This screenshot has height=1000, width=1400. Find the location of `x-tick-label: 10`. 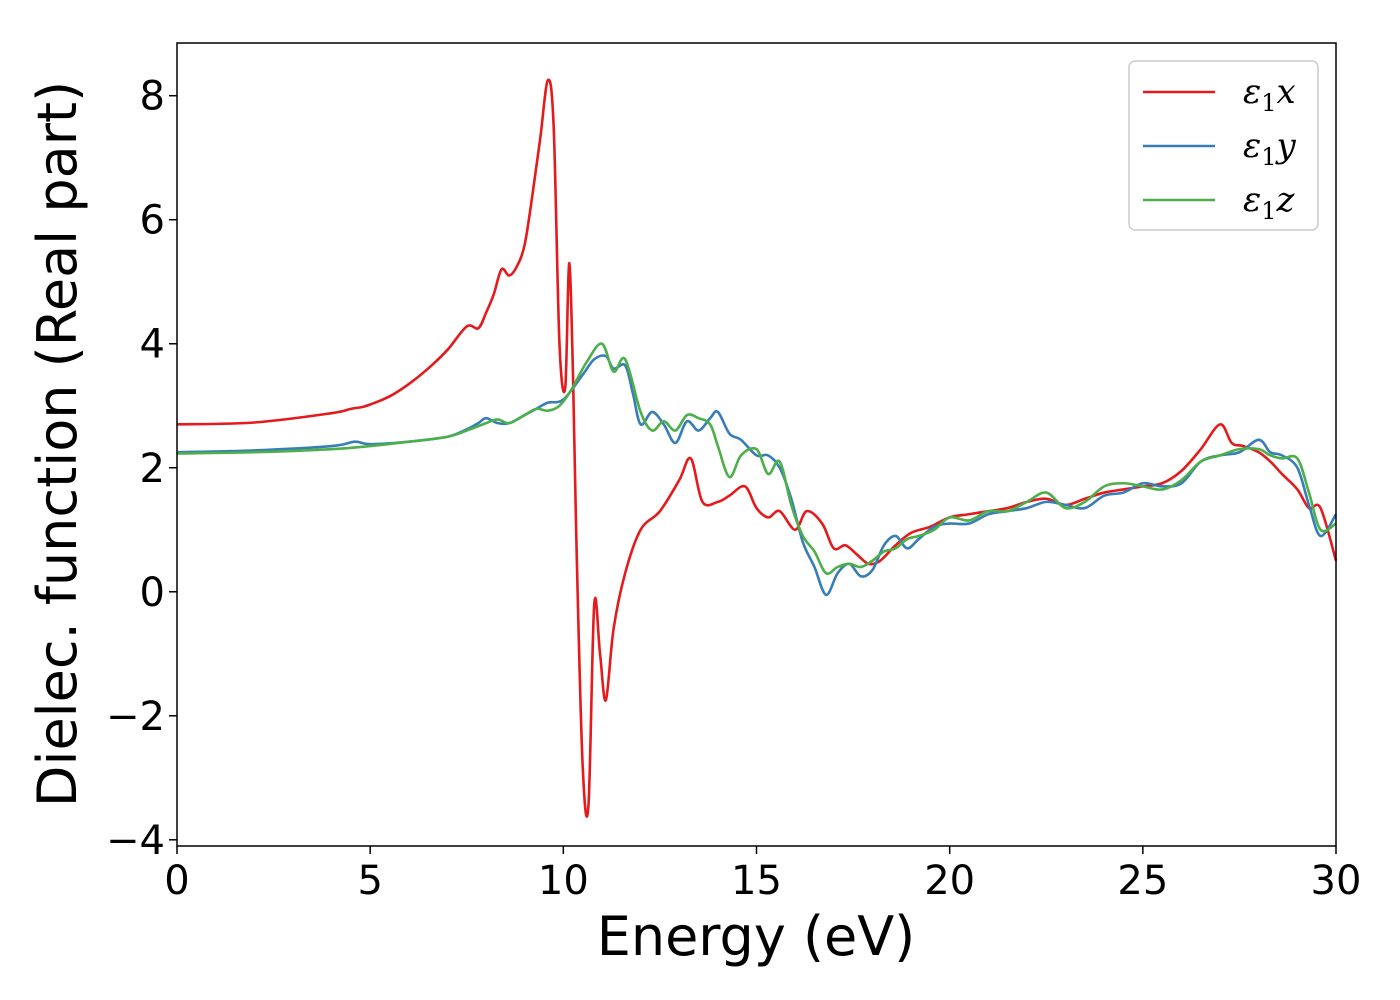

x-tick-label: 10 is located at coordinates (563, 881).